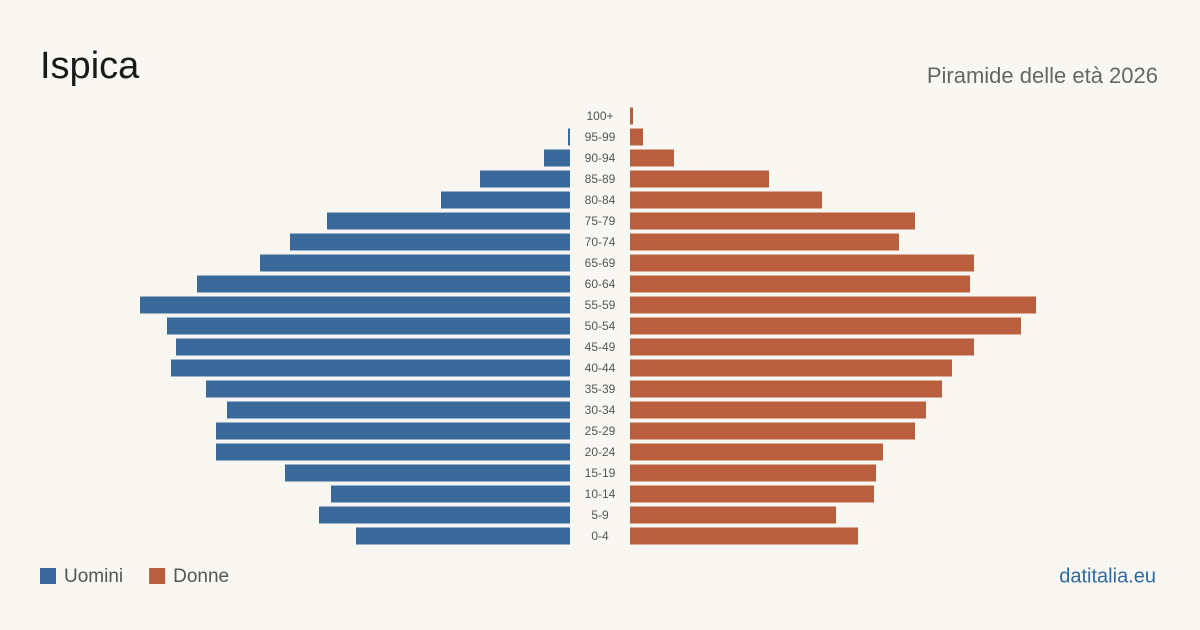 Image resolution: width=1200 pixels, height=630 pixels. I want to click on age-label: 5-9, so click(600, 515).